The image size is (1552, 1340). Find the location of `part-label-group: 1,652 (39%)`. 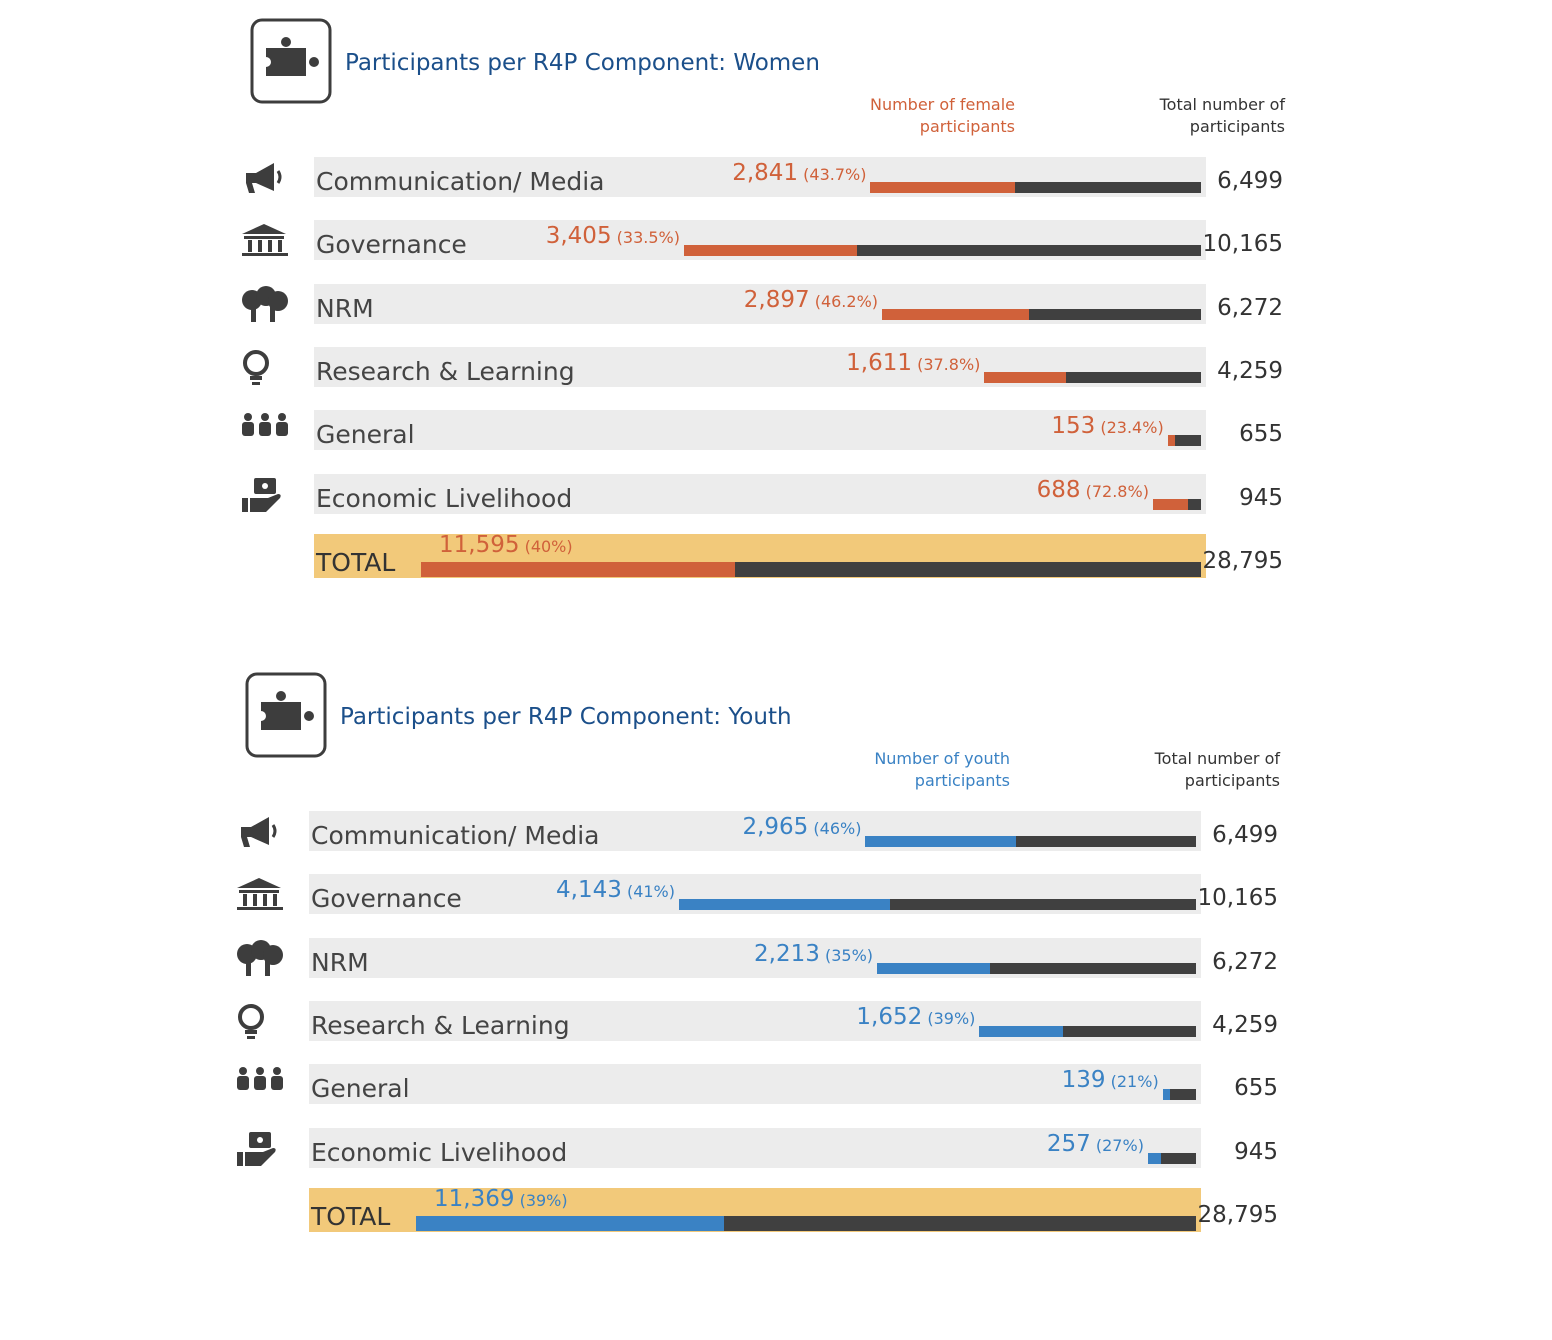

part-label-group: 1,652 (39%) is located at coordinates (915, 1017).